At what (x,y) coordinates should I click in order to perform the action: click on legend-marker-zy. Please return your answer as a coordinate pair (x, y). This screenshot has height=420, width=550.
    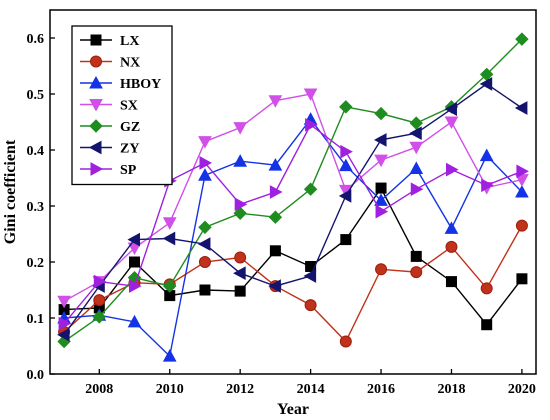
    Looking at the image, I should click on (95, 147).